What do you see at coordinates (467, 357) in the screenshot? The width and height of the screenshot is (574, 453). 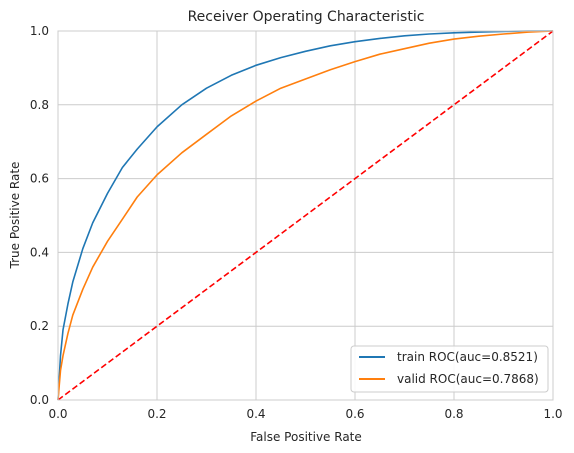 I see `legend-label-train: train ROC(auc=0.8521)` at bounding box center [467, 357].